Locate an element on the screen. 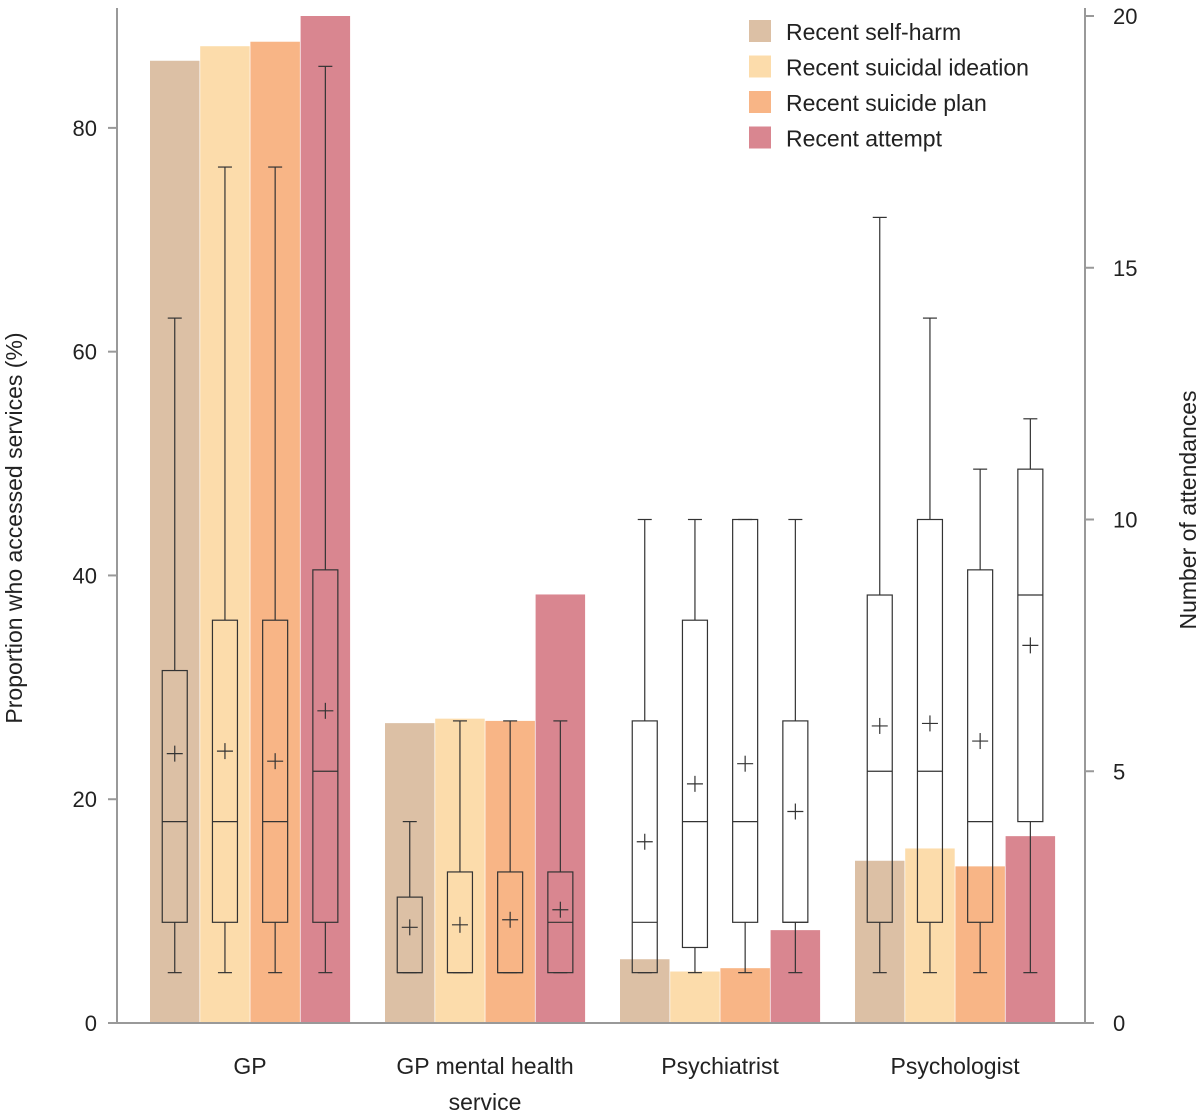 The height and width of the screenshot is (1118, 1200). x-category-label: GP is located at coordinates (249, 1066).